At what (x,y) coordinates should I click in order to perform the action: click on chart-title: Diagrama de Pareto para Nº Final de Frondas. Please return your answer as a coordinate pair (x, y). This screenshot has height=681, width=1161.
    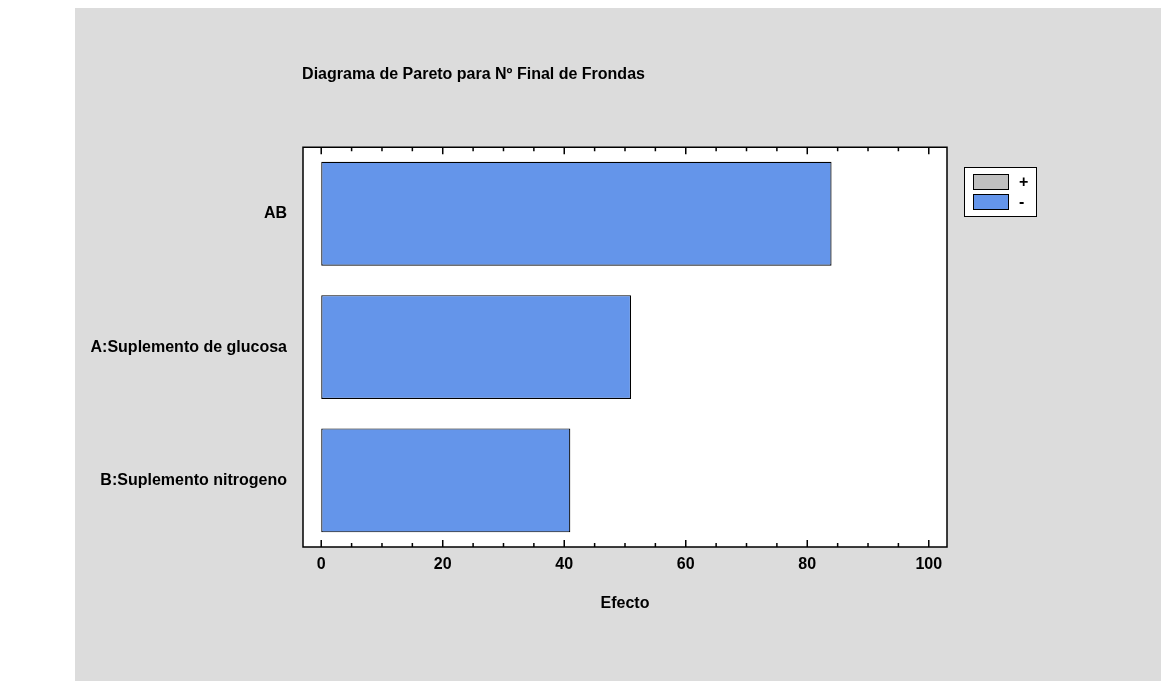
    Looking at the image, I should click on (474, 74).